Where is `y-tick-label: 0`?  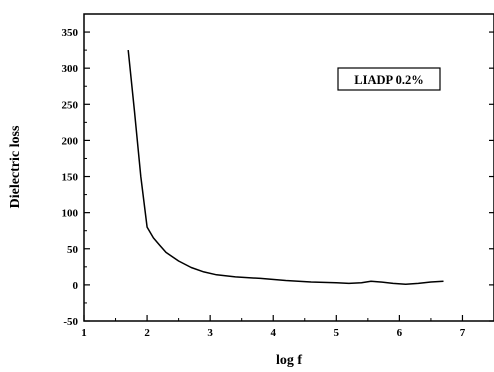 y-tick-label: 0 is located at coordinates (76, 286).